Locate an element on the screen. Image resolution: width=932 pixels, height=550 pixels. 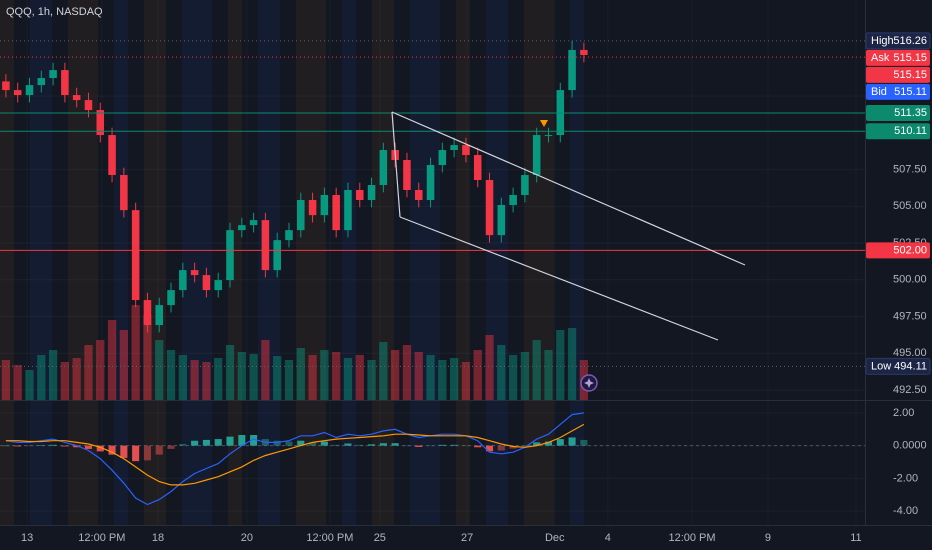
x-tick-label: 18 is located at coordinates (158, 538).